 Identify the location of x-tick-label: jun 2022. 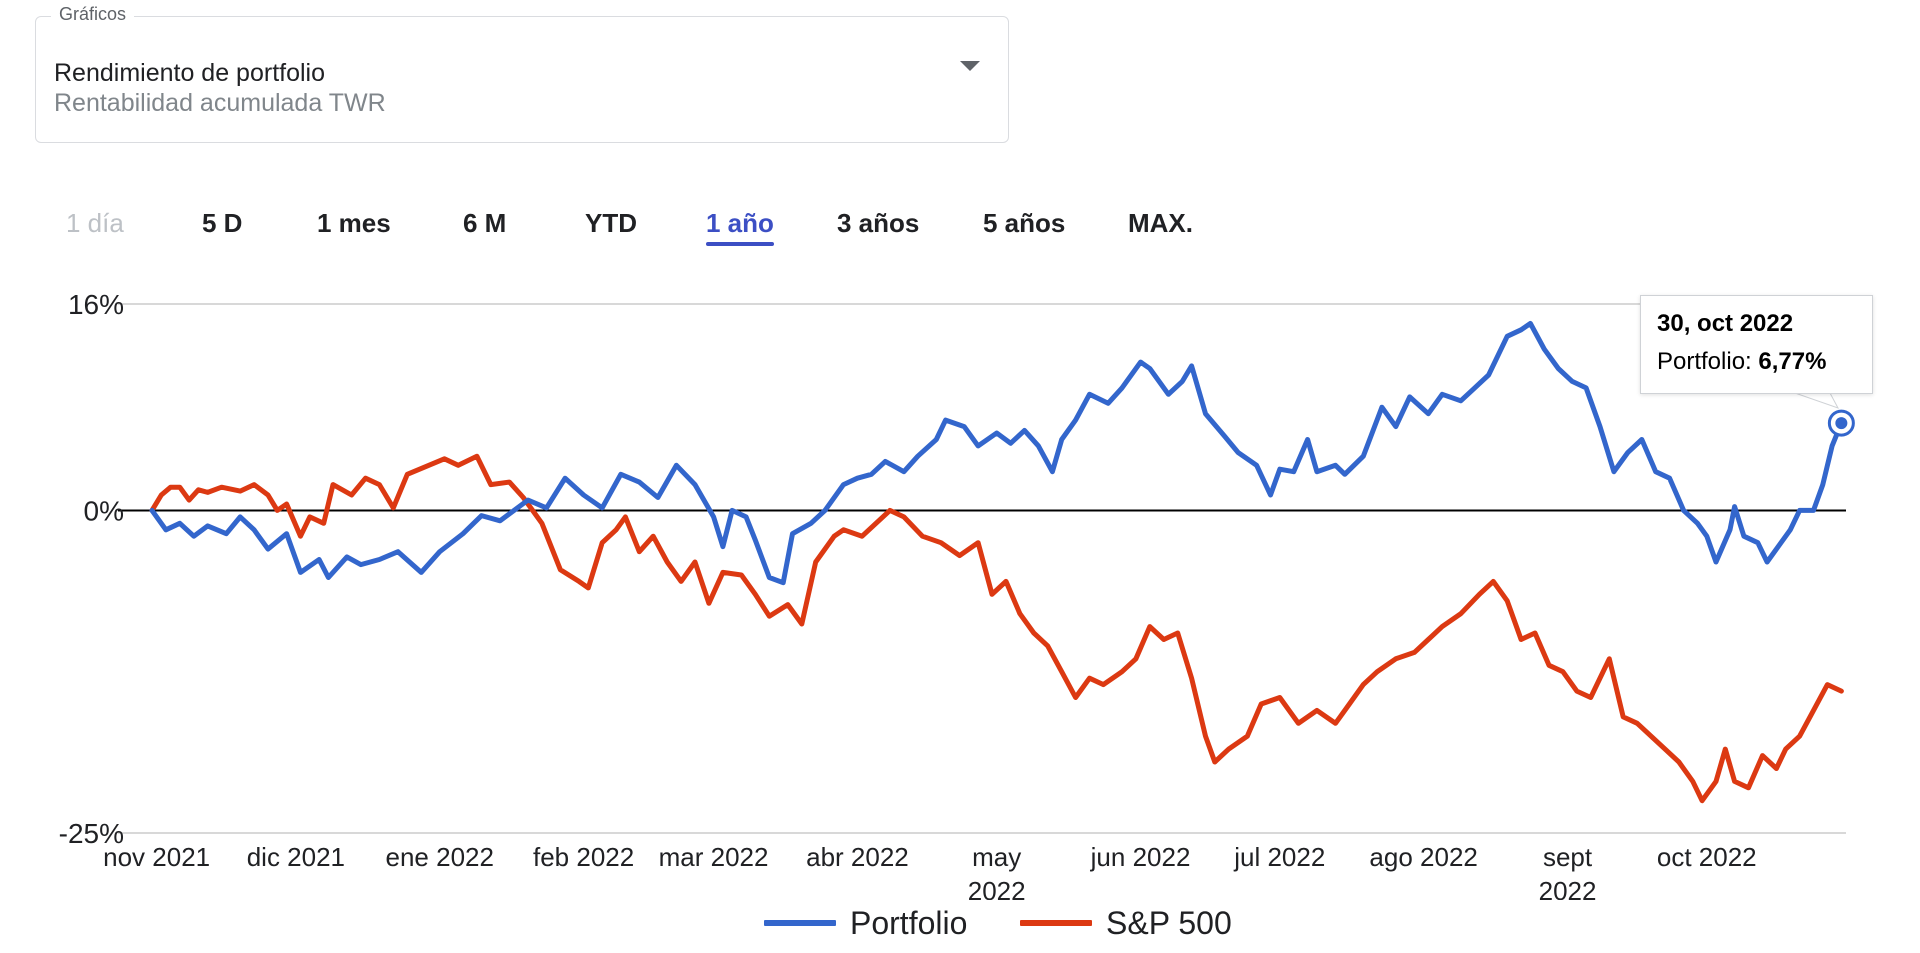
(1140, 857).